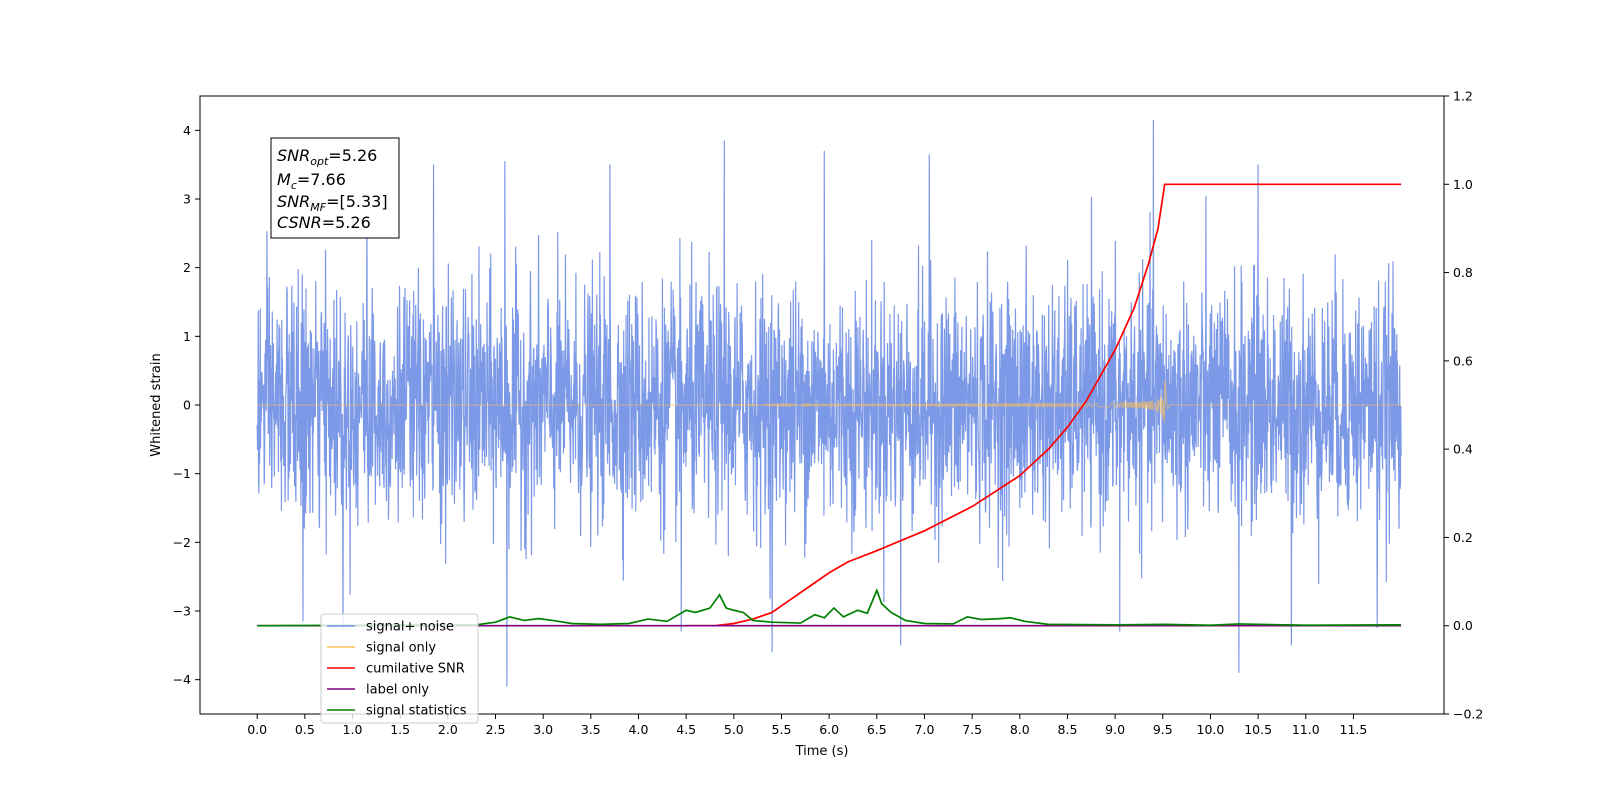 The height and width of the screenshot is (800, 1600). Describe the element at coordinates (1115, 729) in the screenshot. I see `x-tick-label-18: 9.0` at that location.